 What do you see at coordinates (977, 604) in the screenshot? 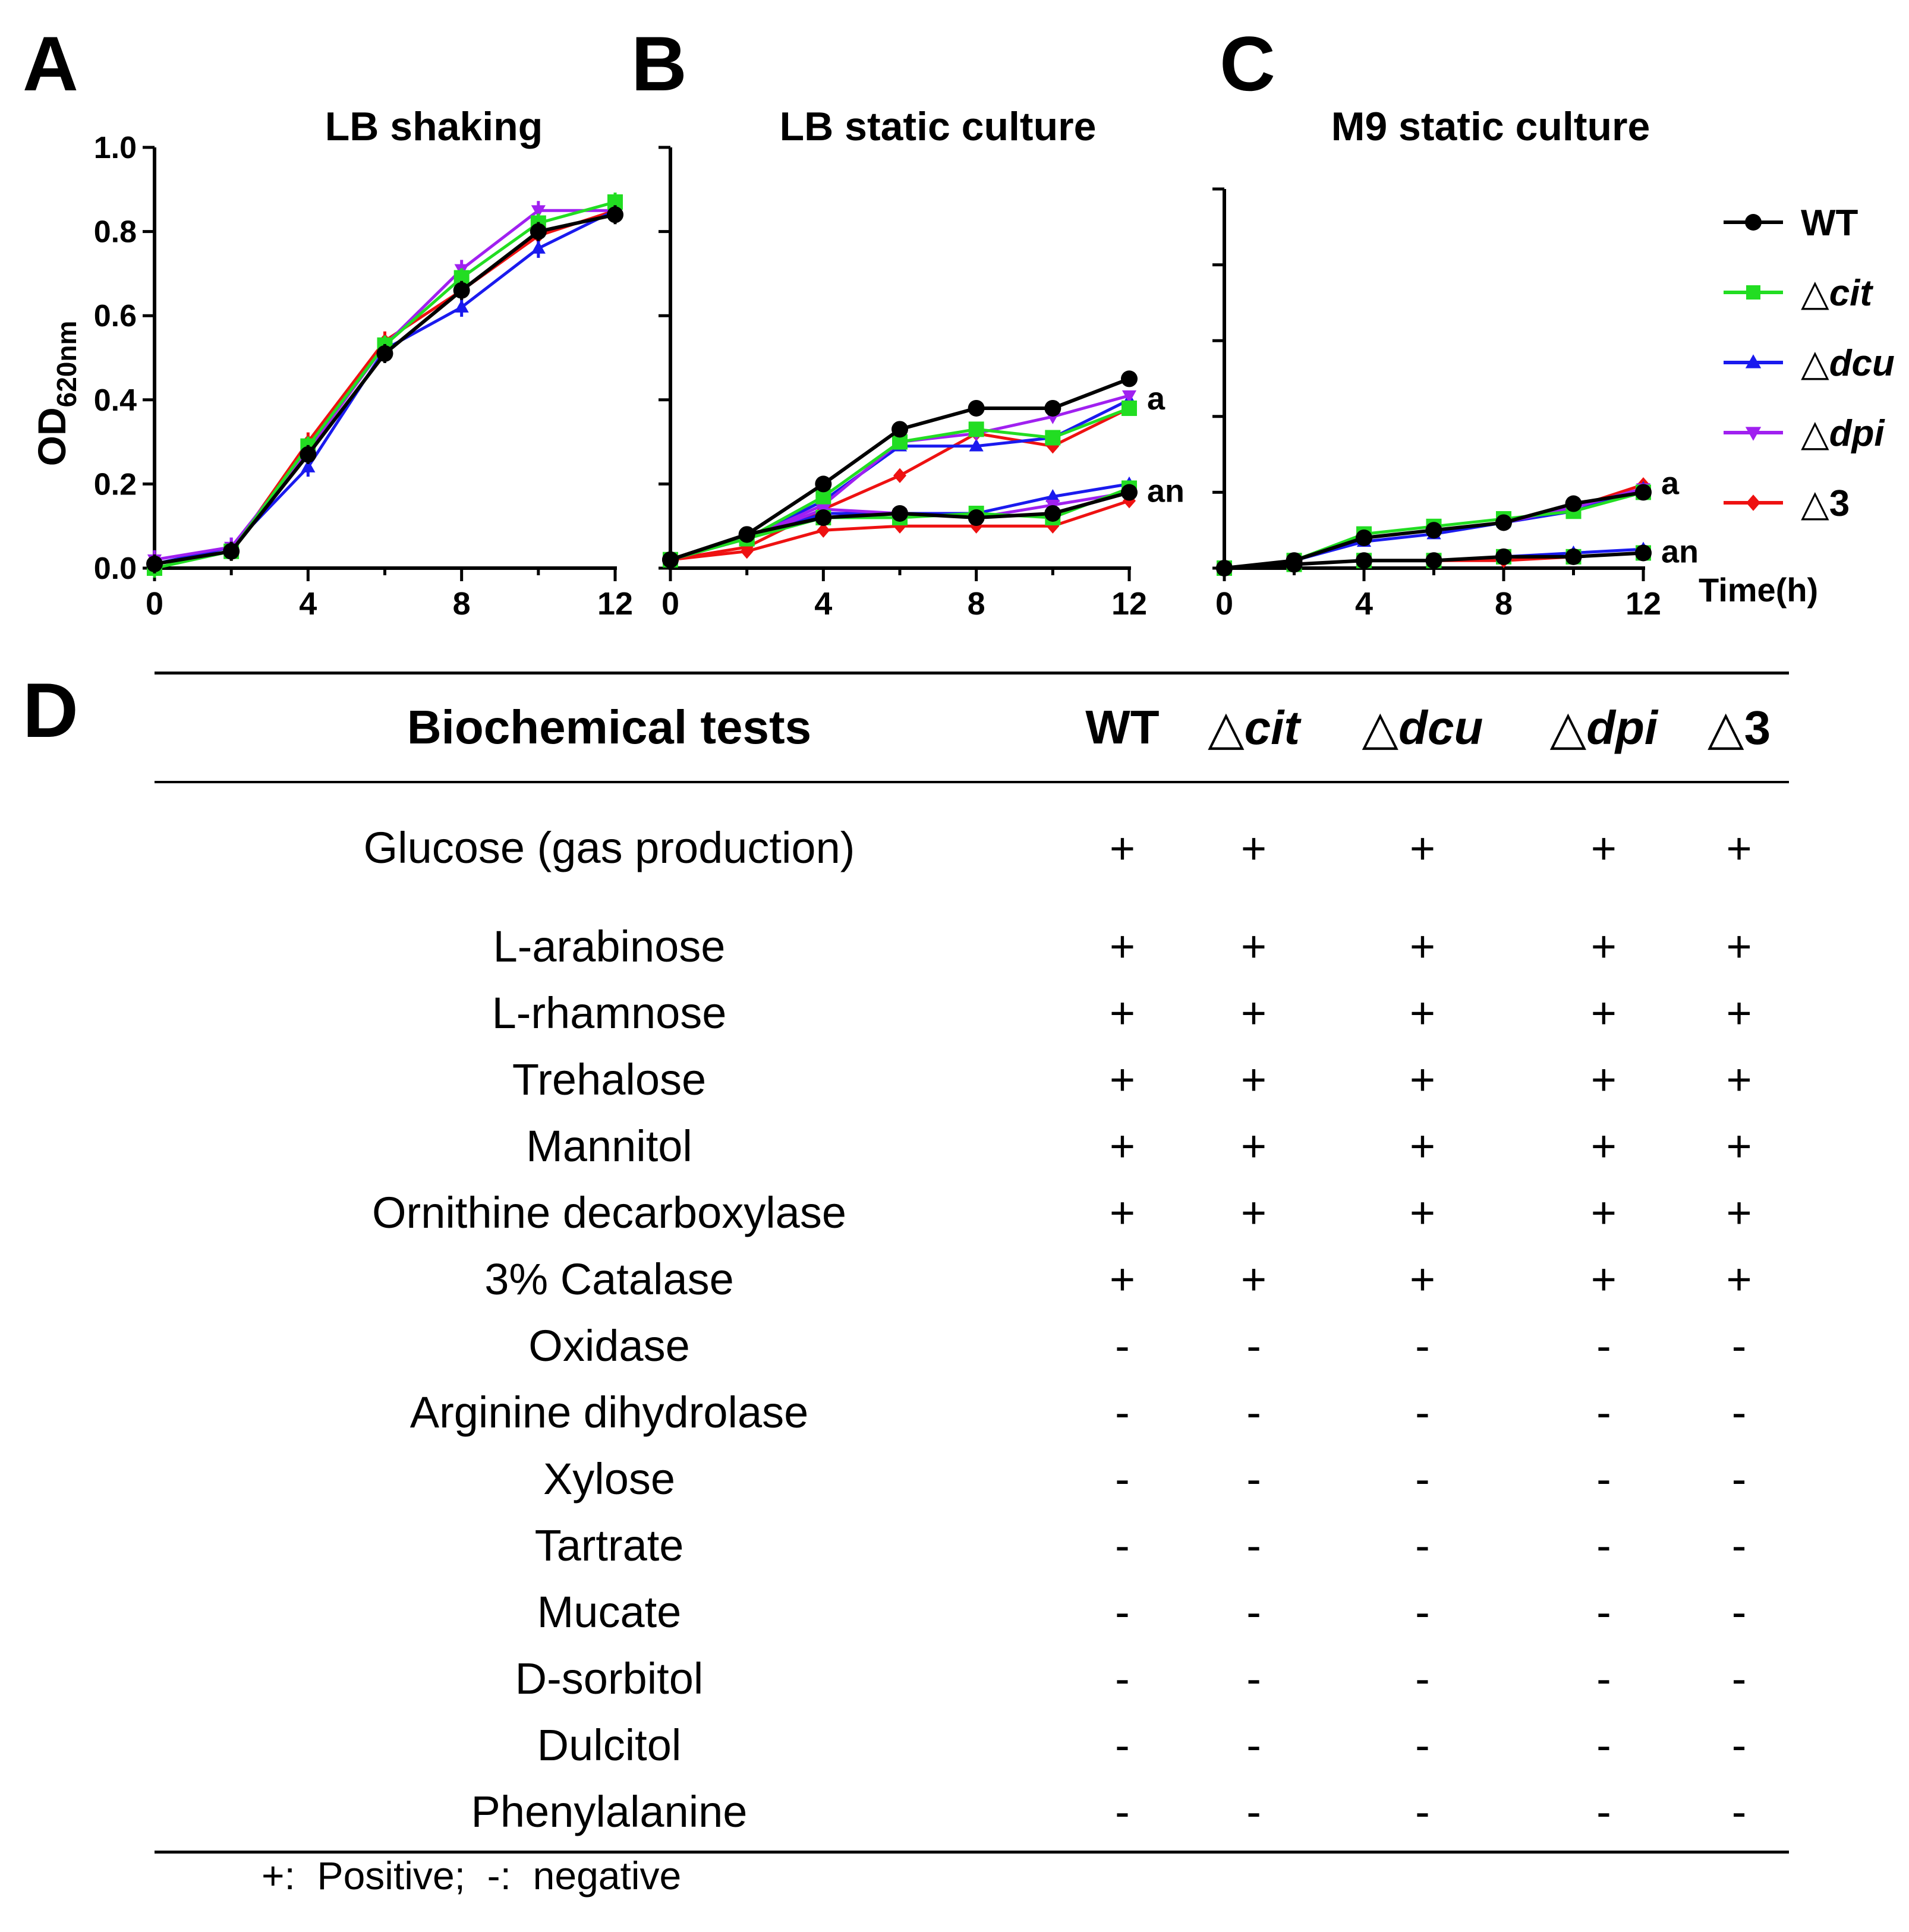
I see `panel-b-x-tick-label: 8` at bounding box center [977, 604].